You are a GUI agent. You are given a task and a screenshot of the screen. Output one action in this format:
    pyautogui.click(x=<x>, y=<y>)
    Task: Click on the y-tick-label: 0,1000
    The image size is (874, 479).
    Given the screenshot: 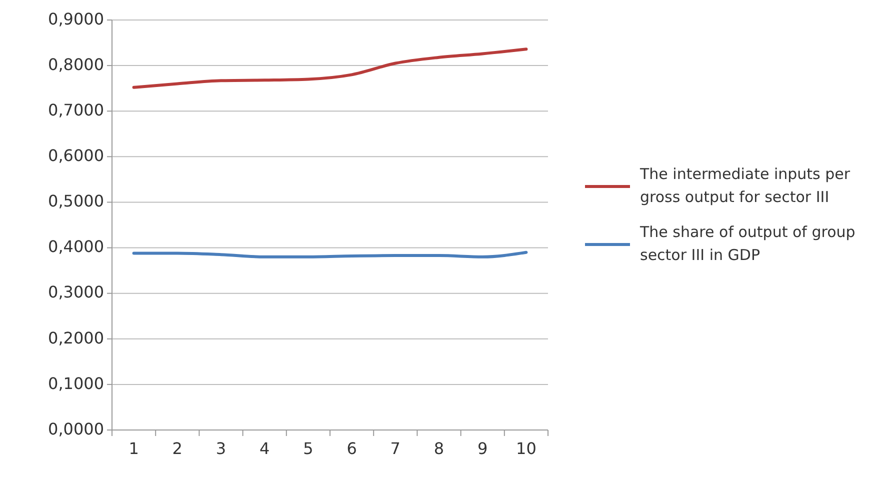 What is the action you would take?
    pyautogui.click(x=76, y=383)
    